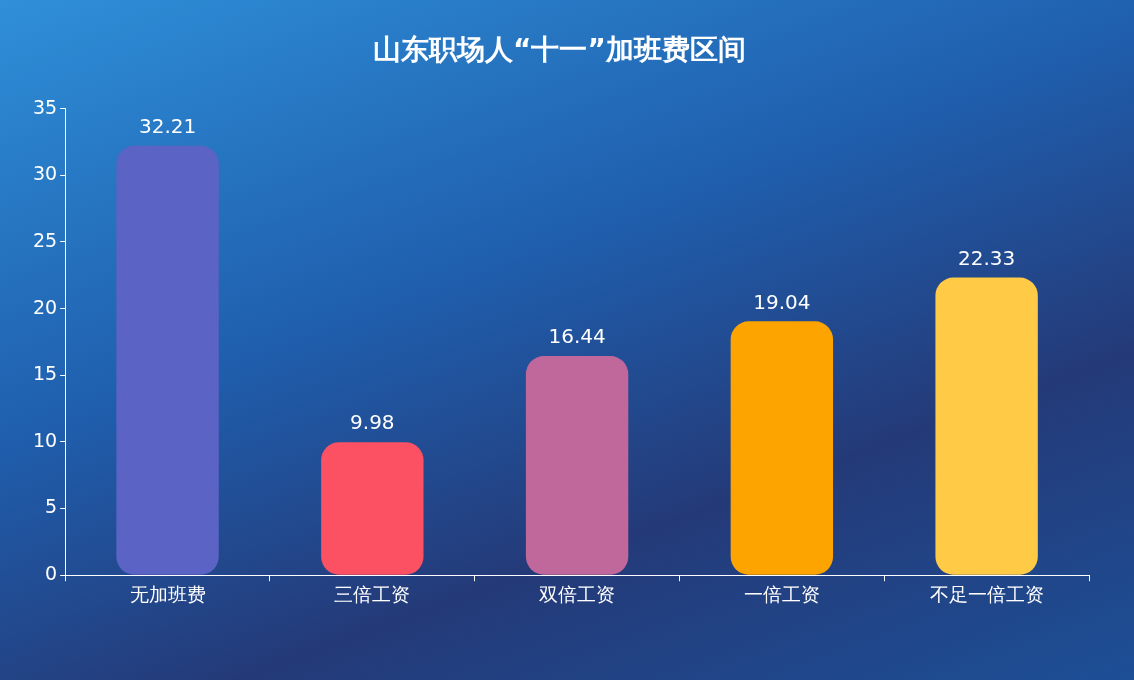  What do you see at coordinates (577, 593) in the screenshot?
I see `x-tick-label: 双倍工资` at bounding box center [577, 593].